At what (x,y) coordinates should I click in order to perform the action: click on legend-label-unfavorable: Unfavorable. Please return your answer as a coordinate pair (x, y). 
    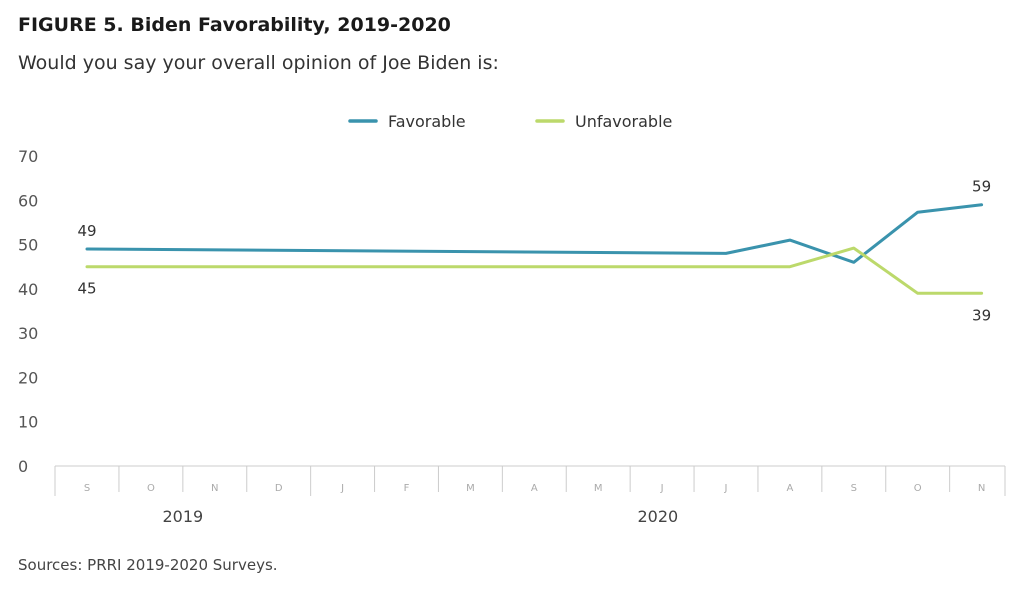
    Looking at the image, I should click on (623, 121).